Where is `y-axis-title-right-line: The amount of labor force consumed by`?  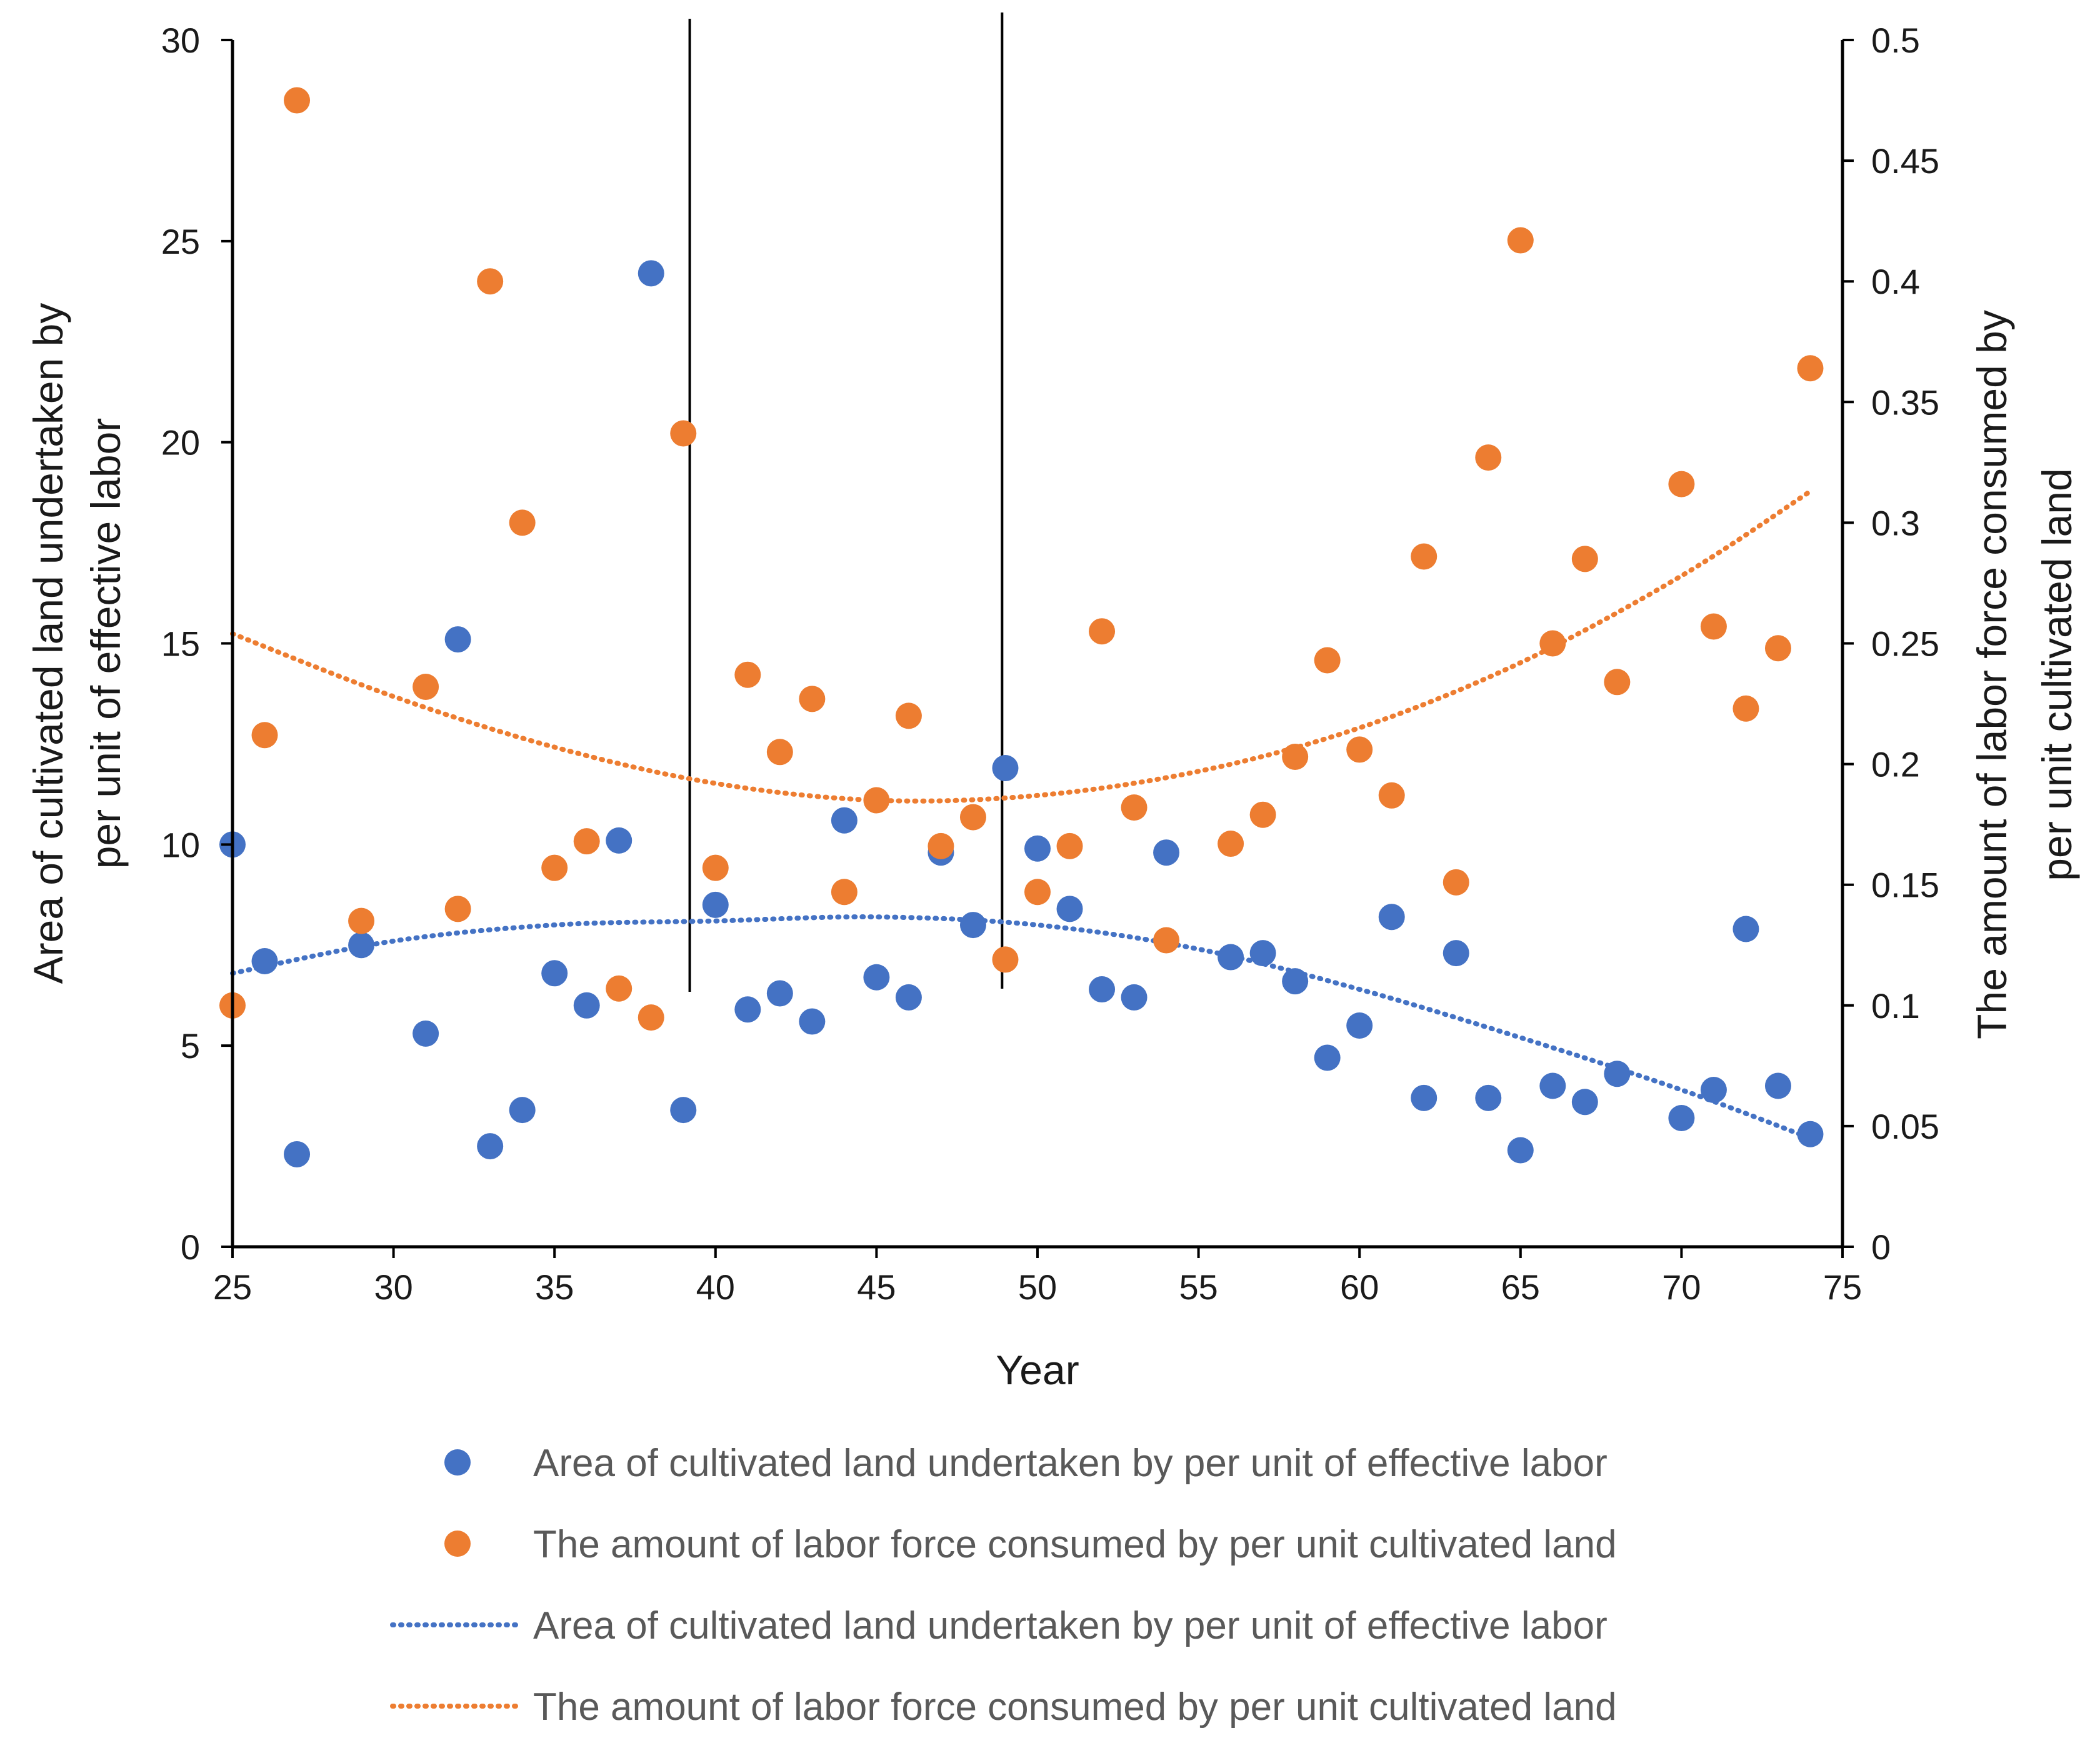 y-axis-title-right-line: The amount of labor force consumed by is located at coordinates (1992, 674).